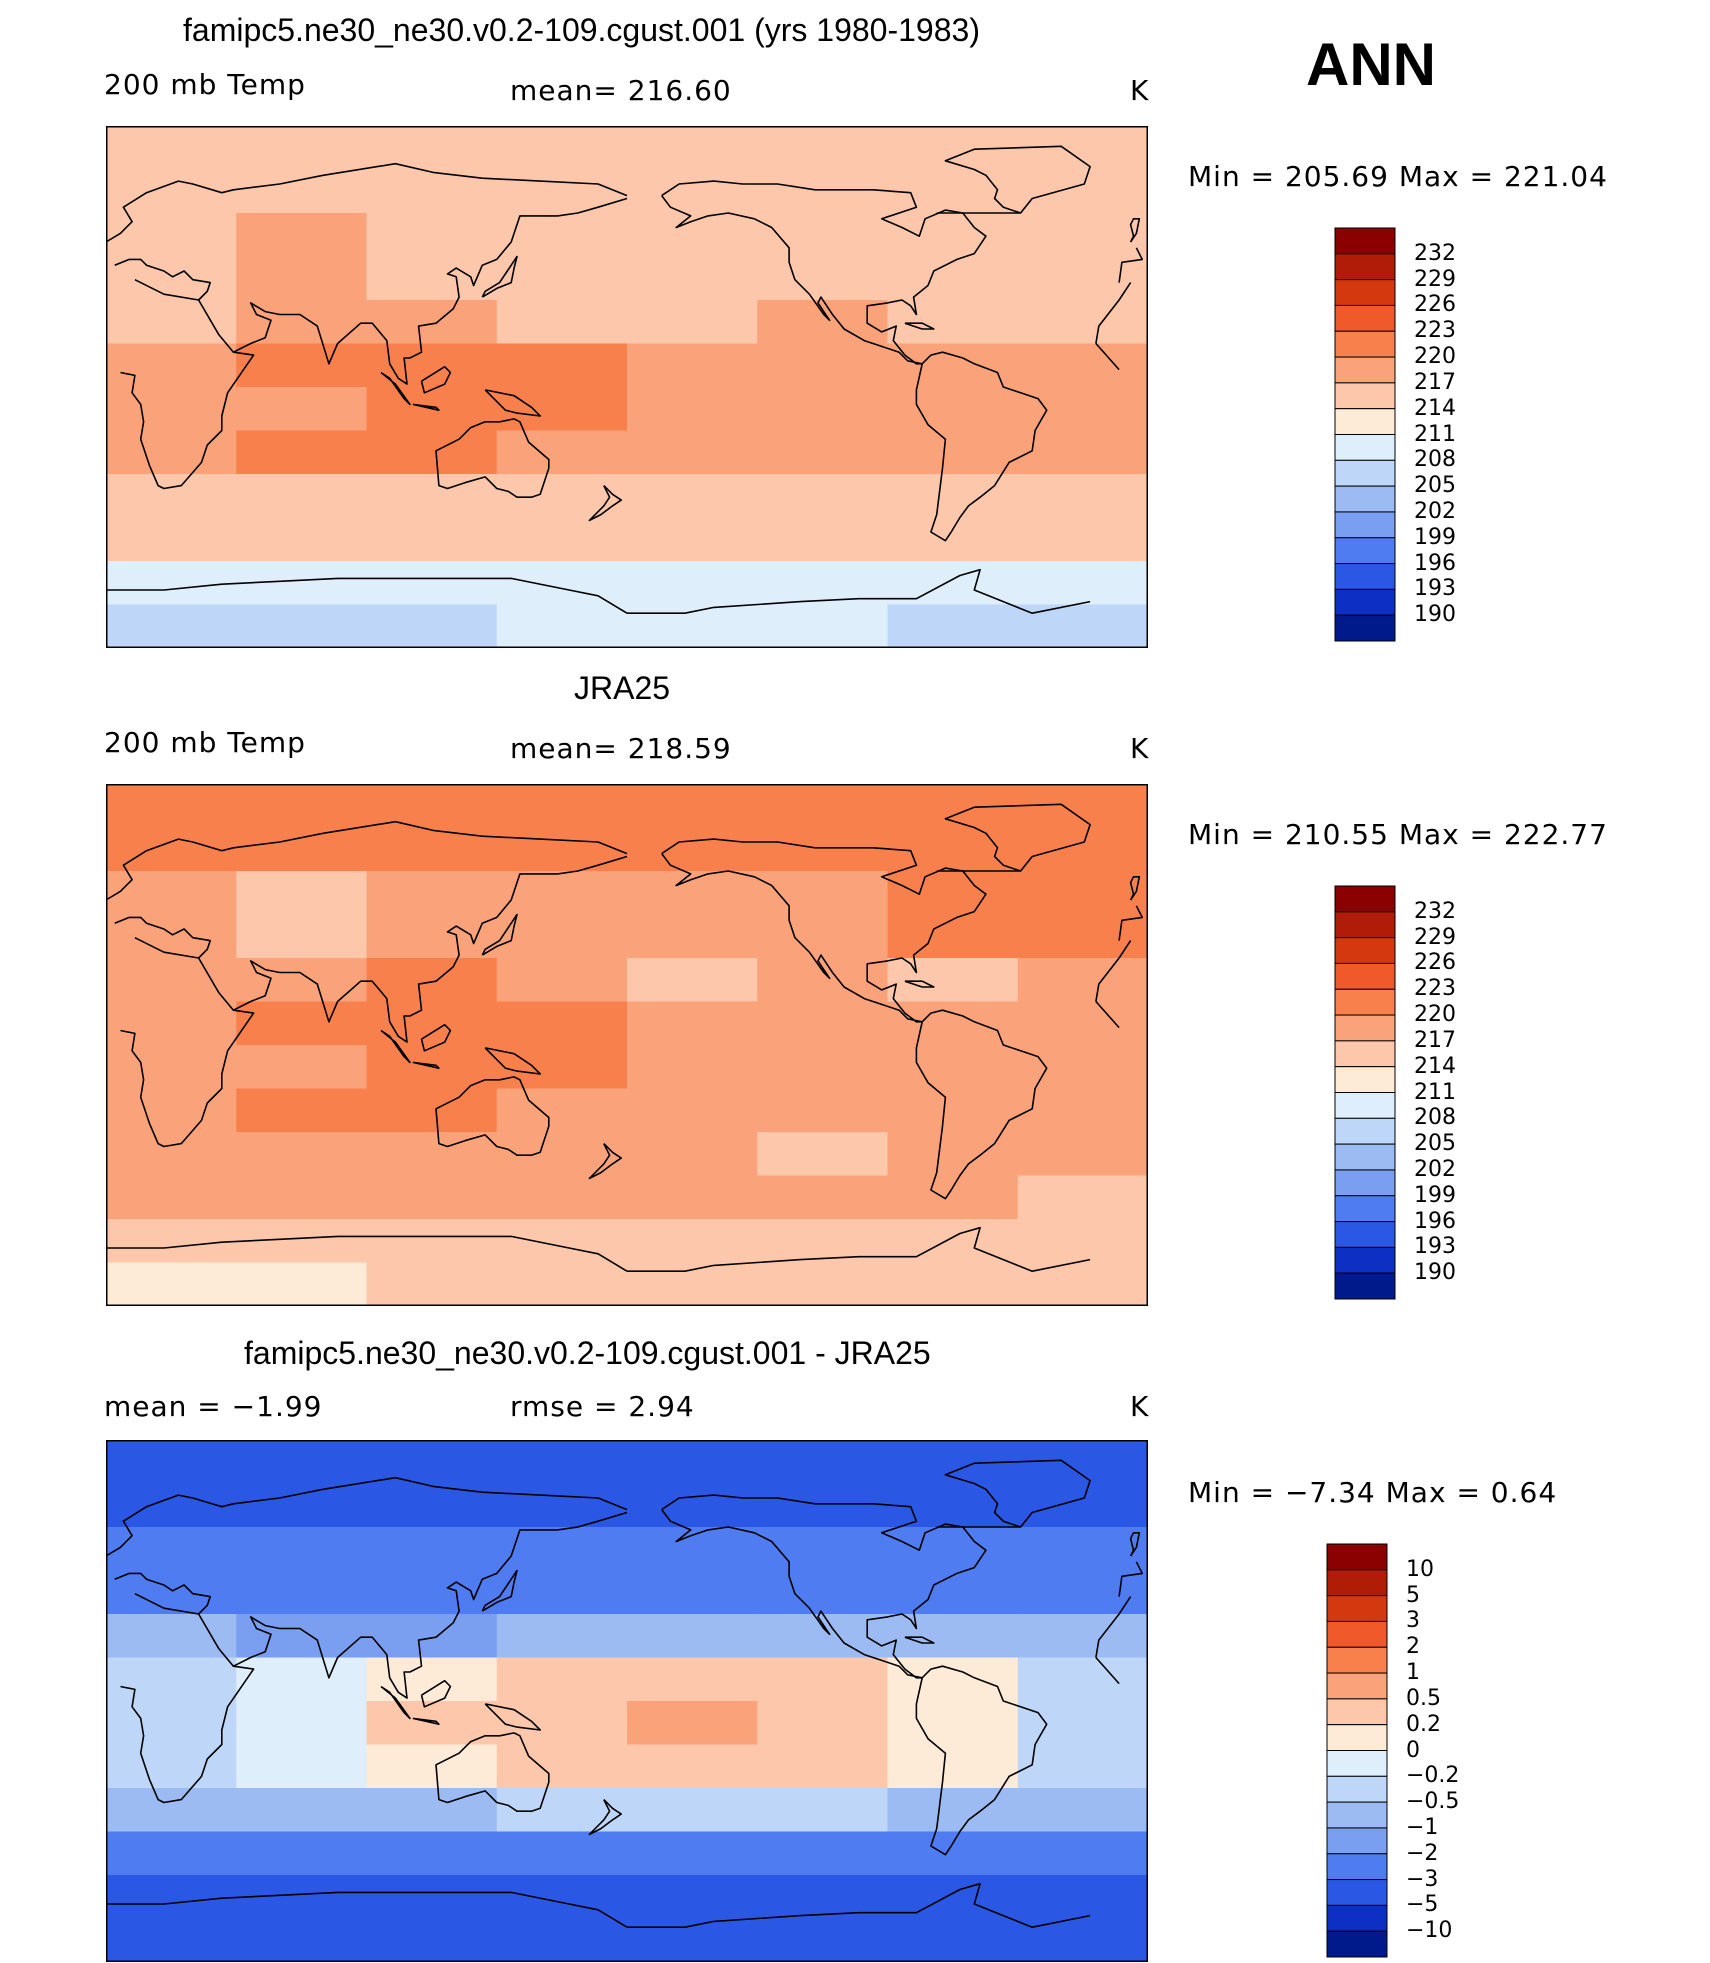 The height and width of the screenshot is (1963, 1710). Describe the element at coordinates (1435, 1066) in the screenshot. I see `colorbar-tick-label: 214` at that location.